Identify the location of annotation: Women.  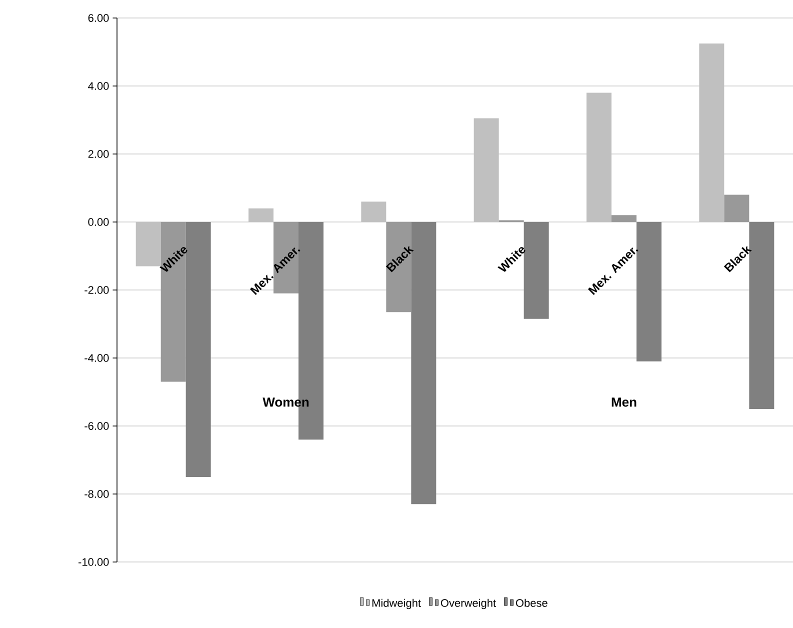
(285, 402).